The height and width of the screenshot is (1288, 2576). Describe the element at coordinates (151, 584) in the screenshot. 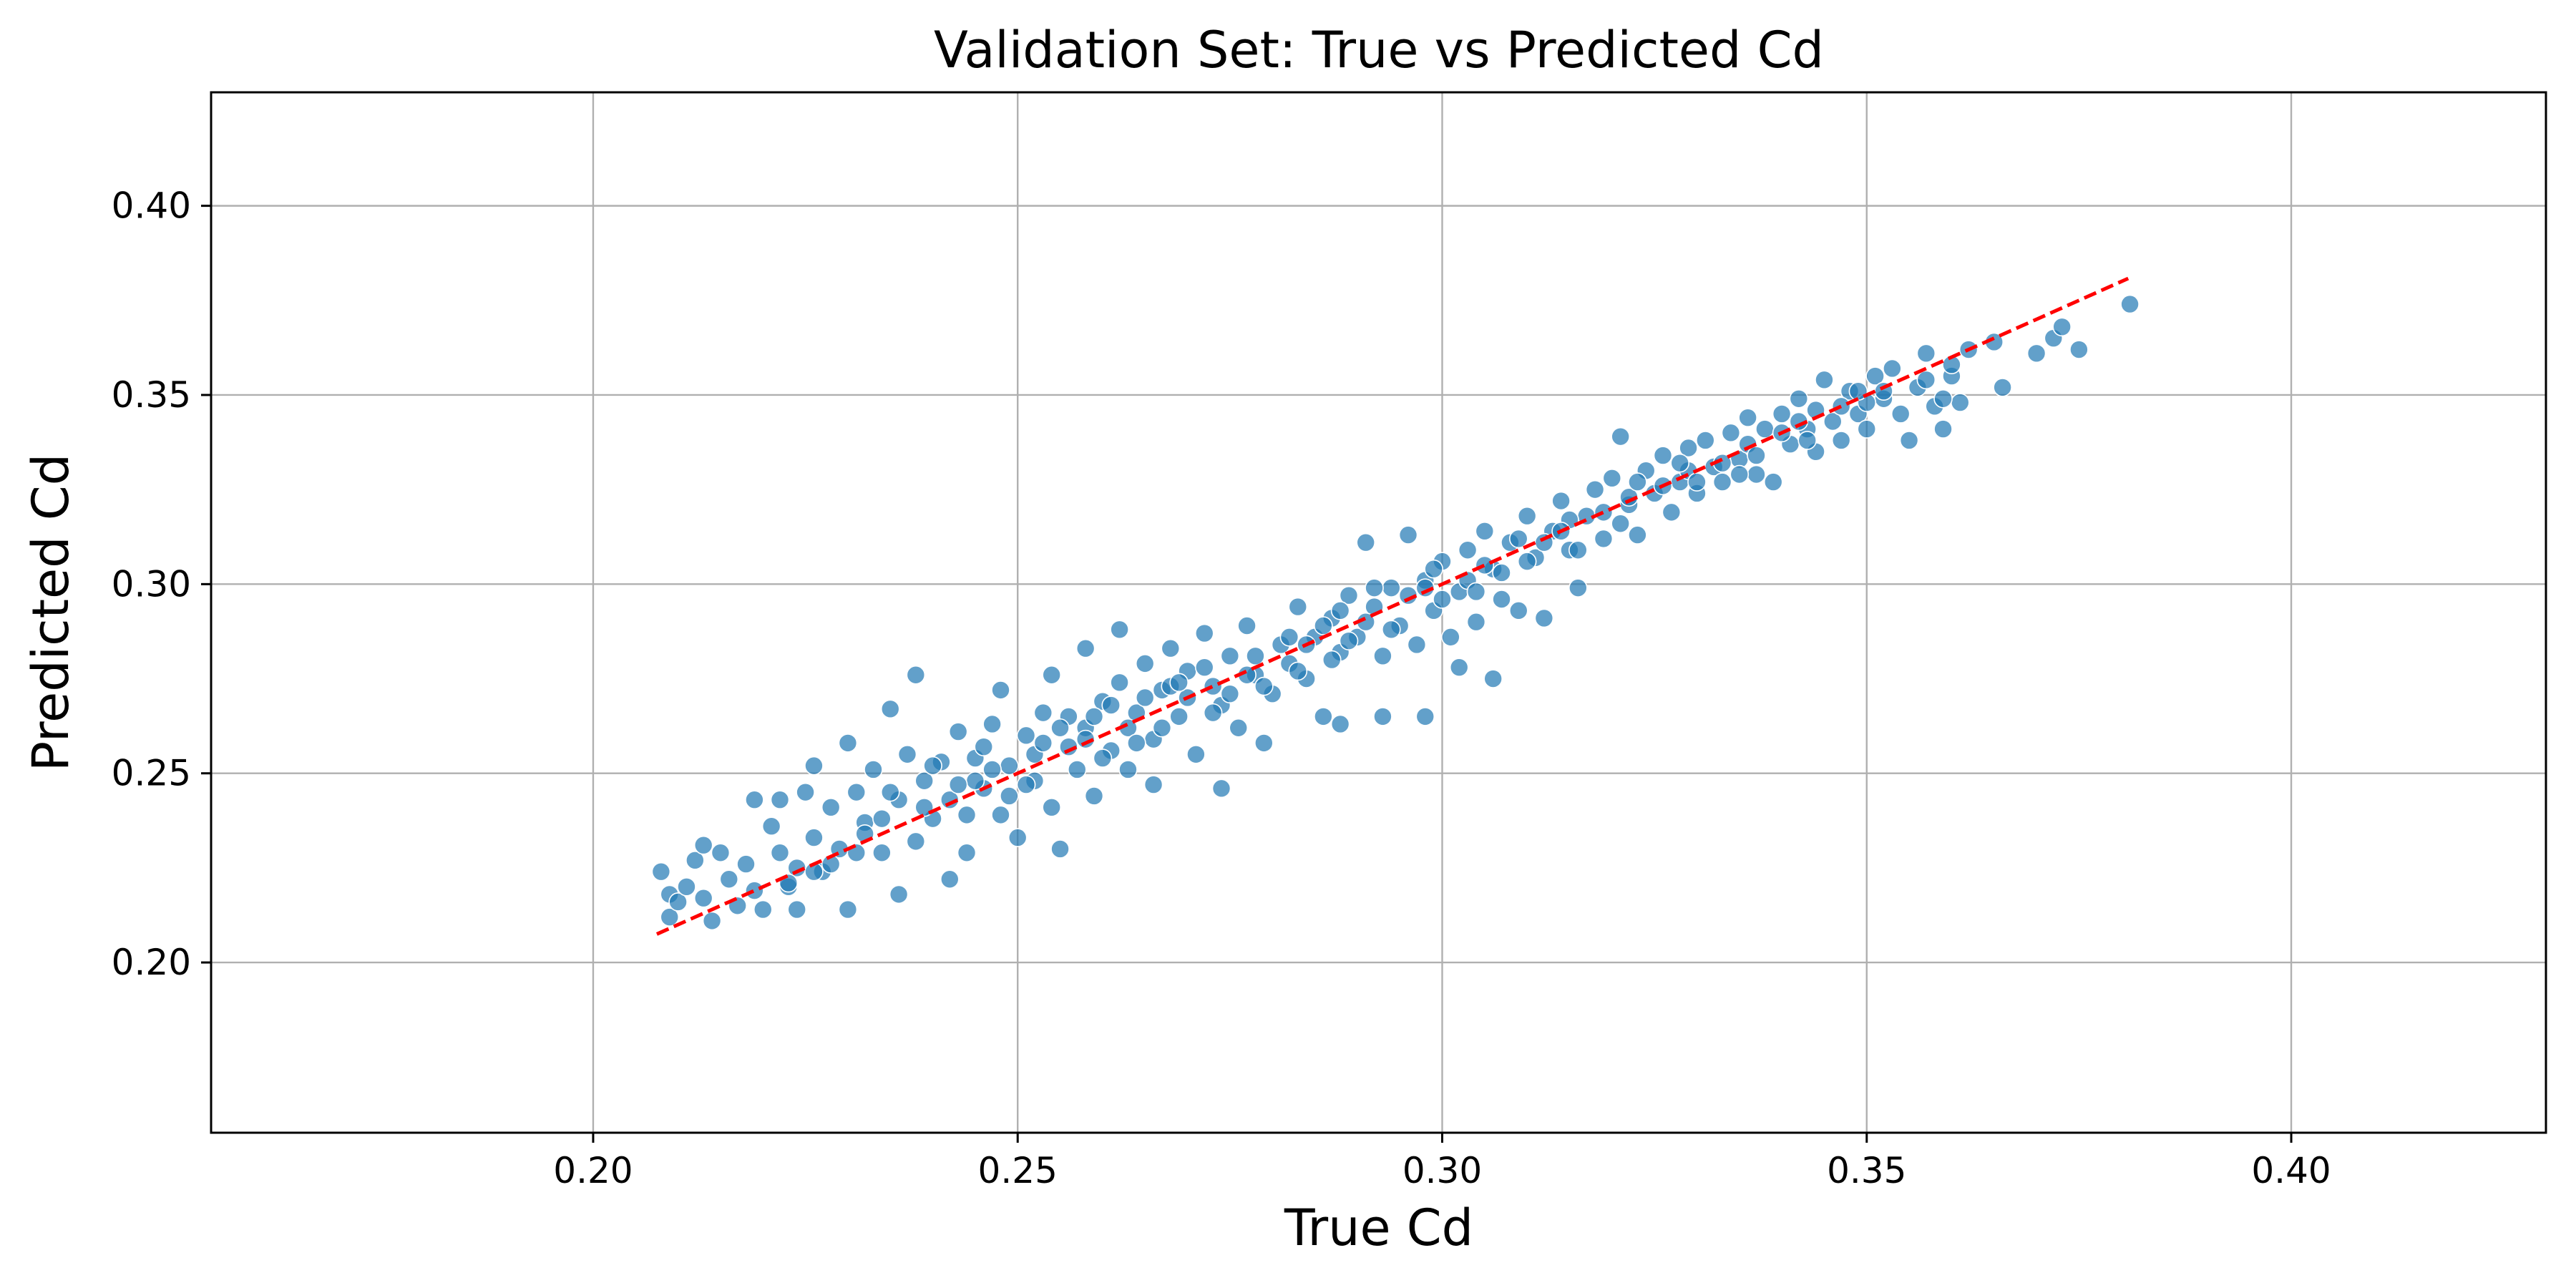

I see `y-tick-label: 0.30` at that location.